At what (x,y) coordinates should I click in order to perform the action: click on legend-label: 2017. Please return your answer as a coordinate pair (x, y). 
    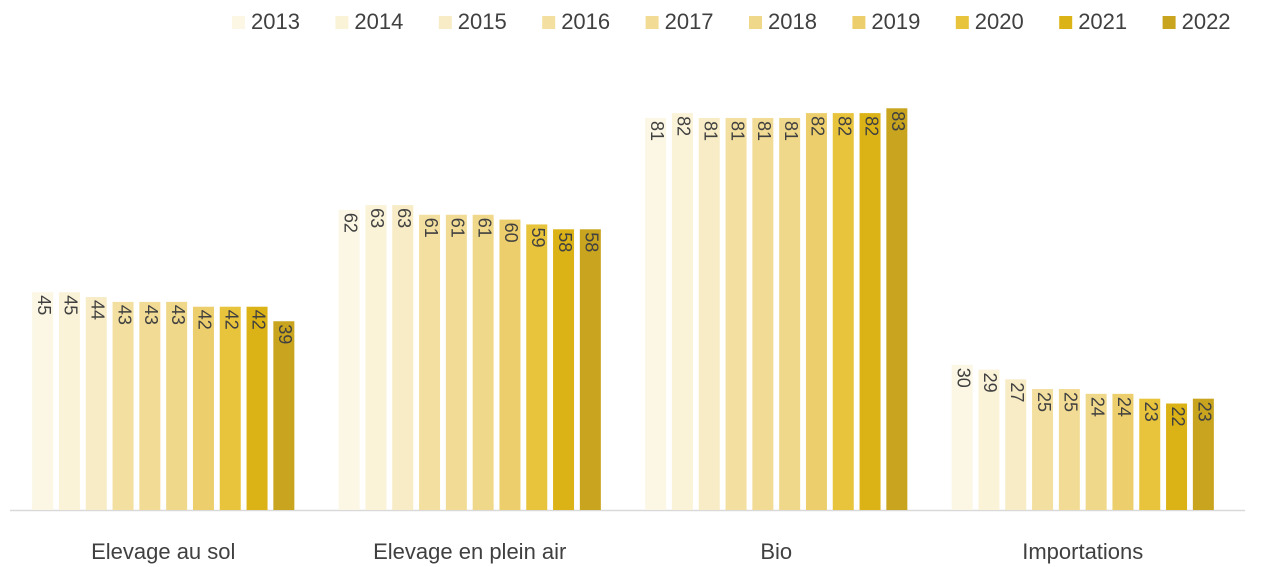
    Looking at the image, I should click on (689, 21).